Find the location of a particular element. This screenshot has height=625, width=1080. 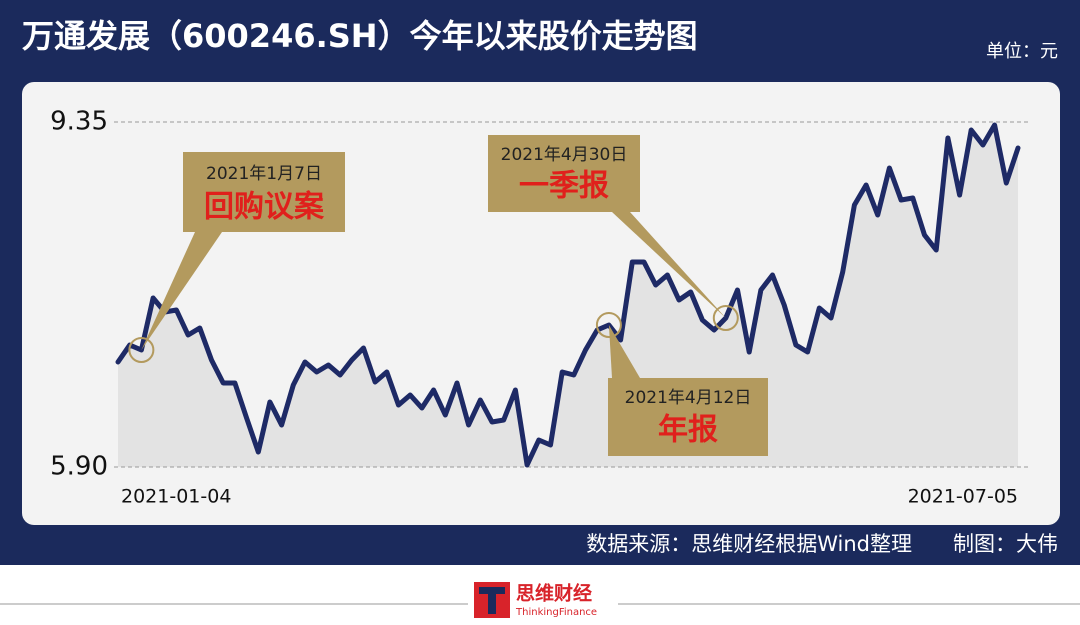

logo-name: 思维财经 is located at coordinates (554, 593).